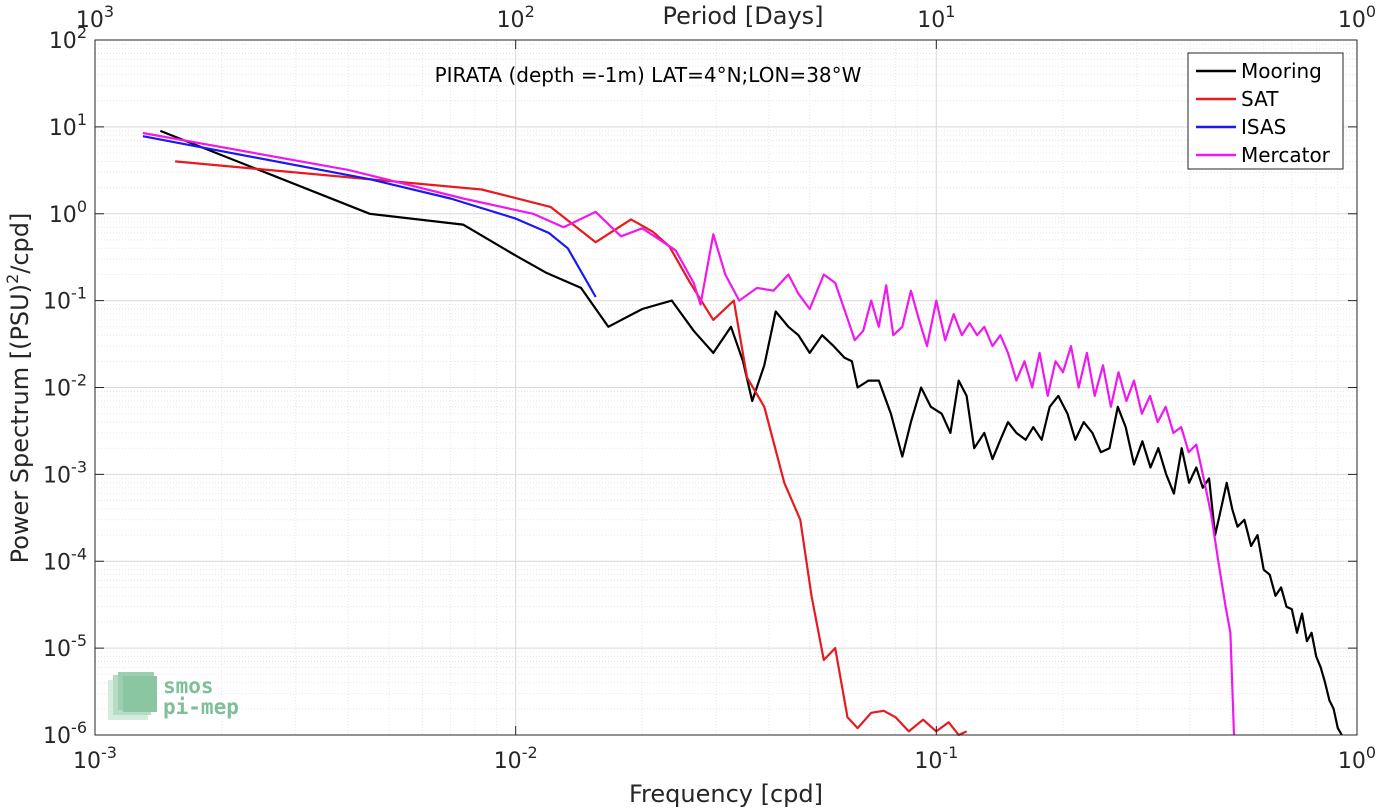 This screenshot has width=1377, height=809. I want to click on x-tick-label-exponent: 0, so click(1371, 752).